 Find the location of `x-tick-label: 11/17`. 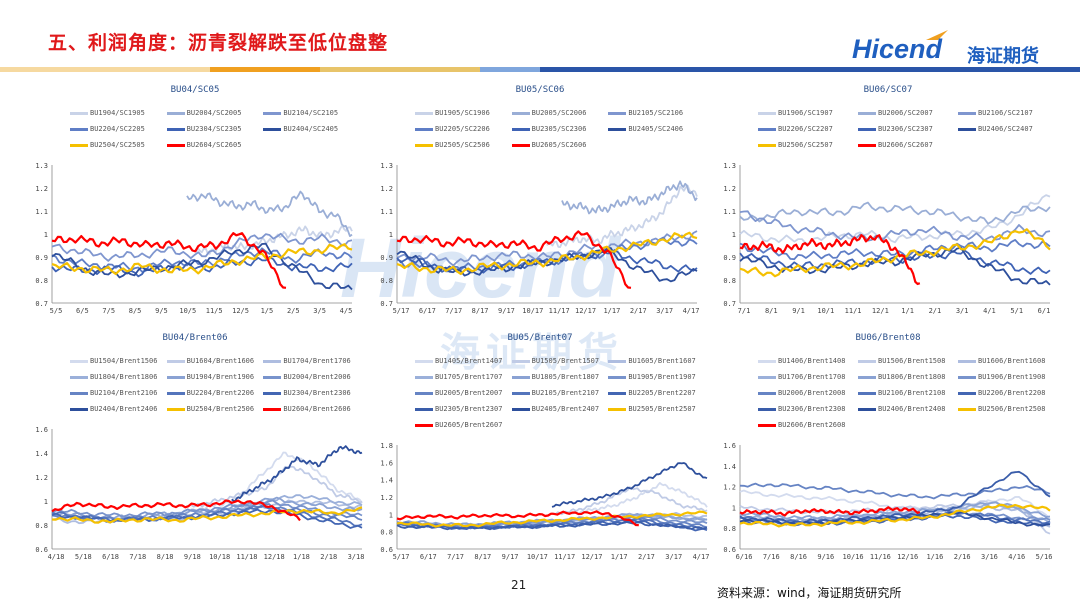

x-tick-label: 11/17 is located at coordinates (564, 557).